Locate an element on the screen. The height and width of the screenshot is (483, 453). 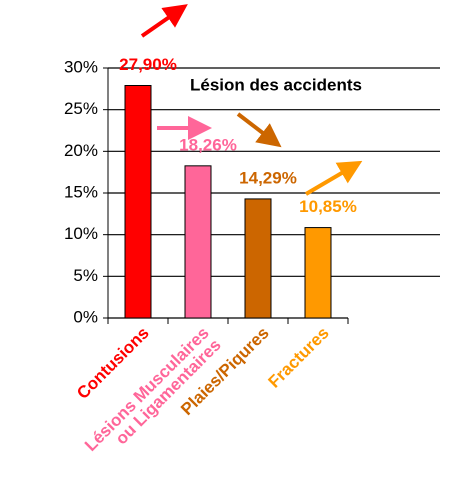
y-tick-label: 0% is located at coordinates (85, 316).